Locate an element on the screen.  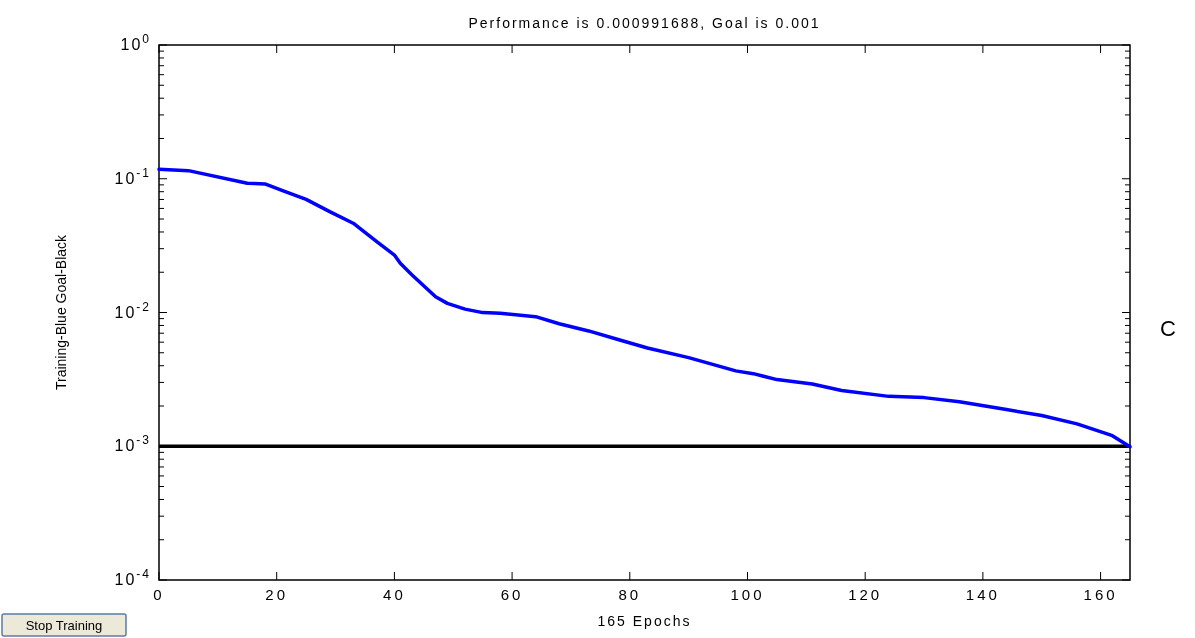
x-tick-label: 20 is located at coordinates (277, 594).